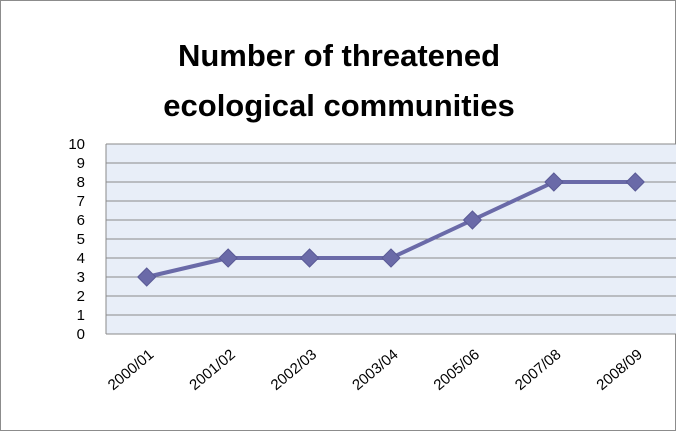 The width and height of the screenshot is (677, 432). What do you see at coordinates (339, 55) in the screenshot?
I see `chart-title-line-1: Number of threatened` at bounding box center [339, 55].